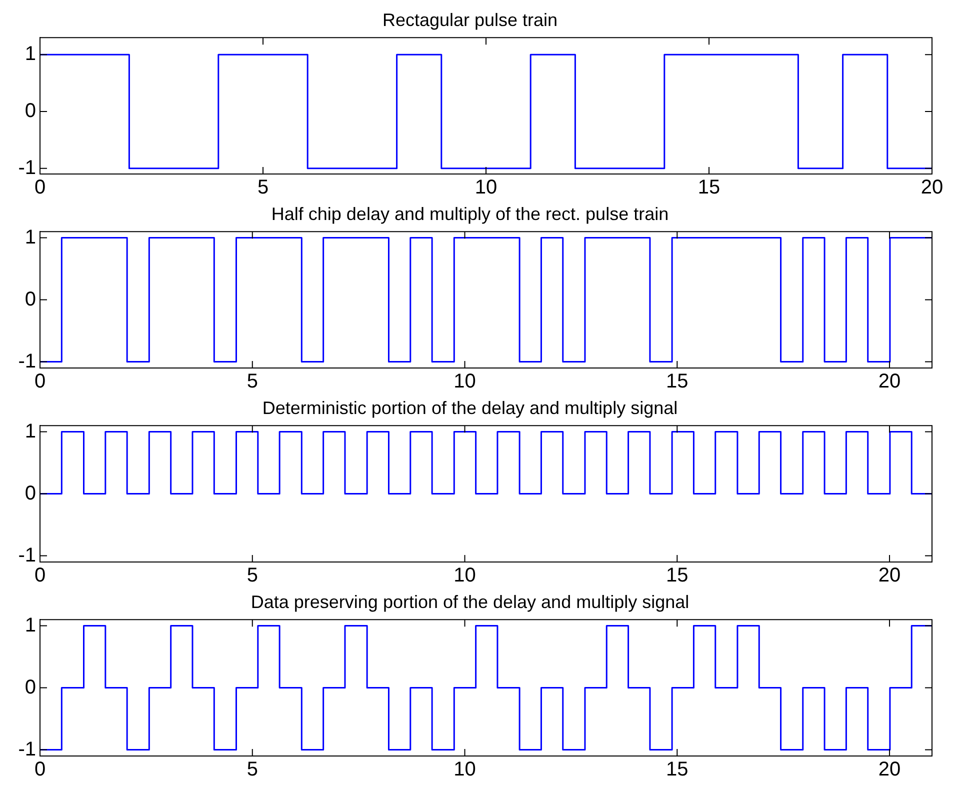 This screenshot has height=791, width=954. What do you see at coordinates (470, 20) in the screenshot?
I see `chart-title: Rectagular pulse train` at bounding box center [470, 20].